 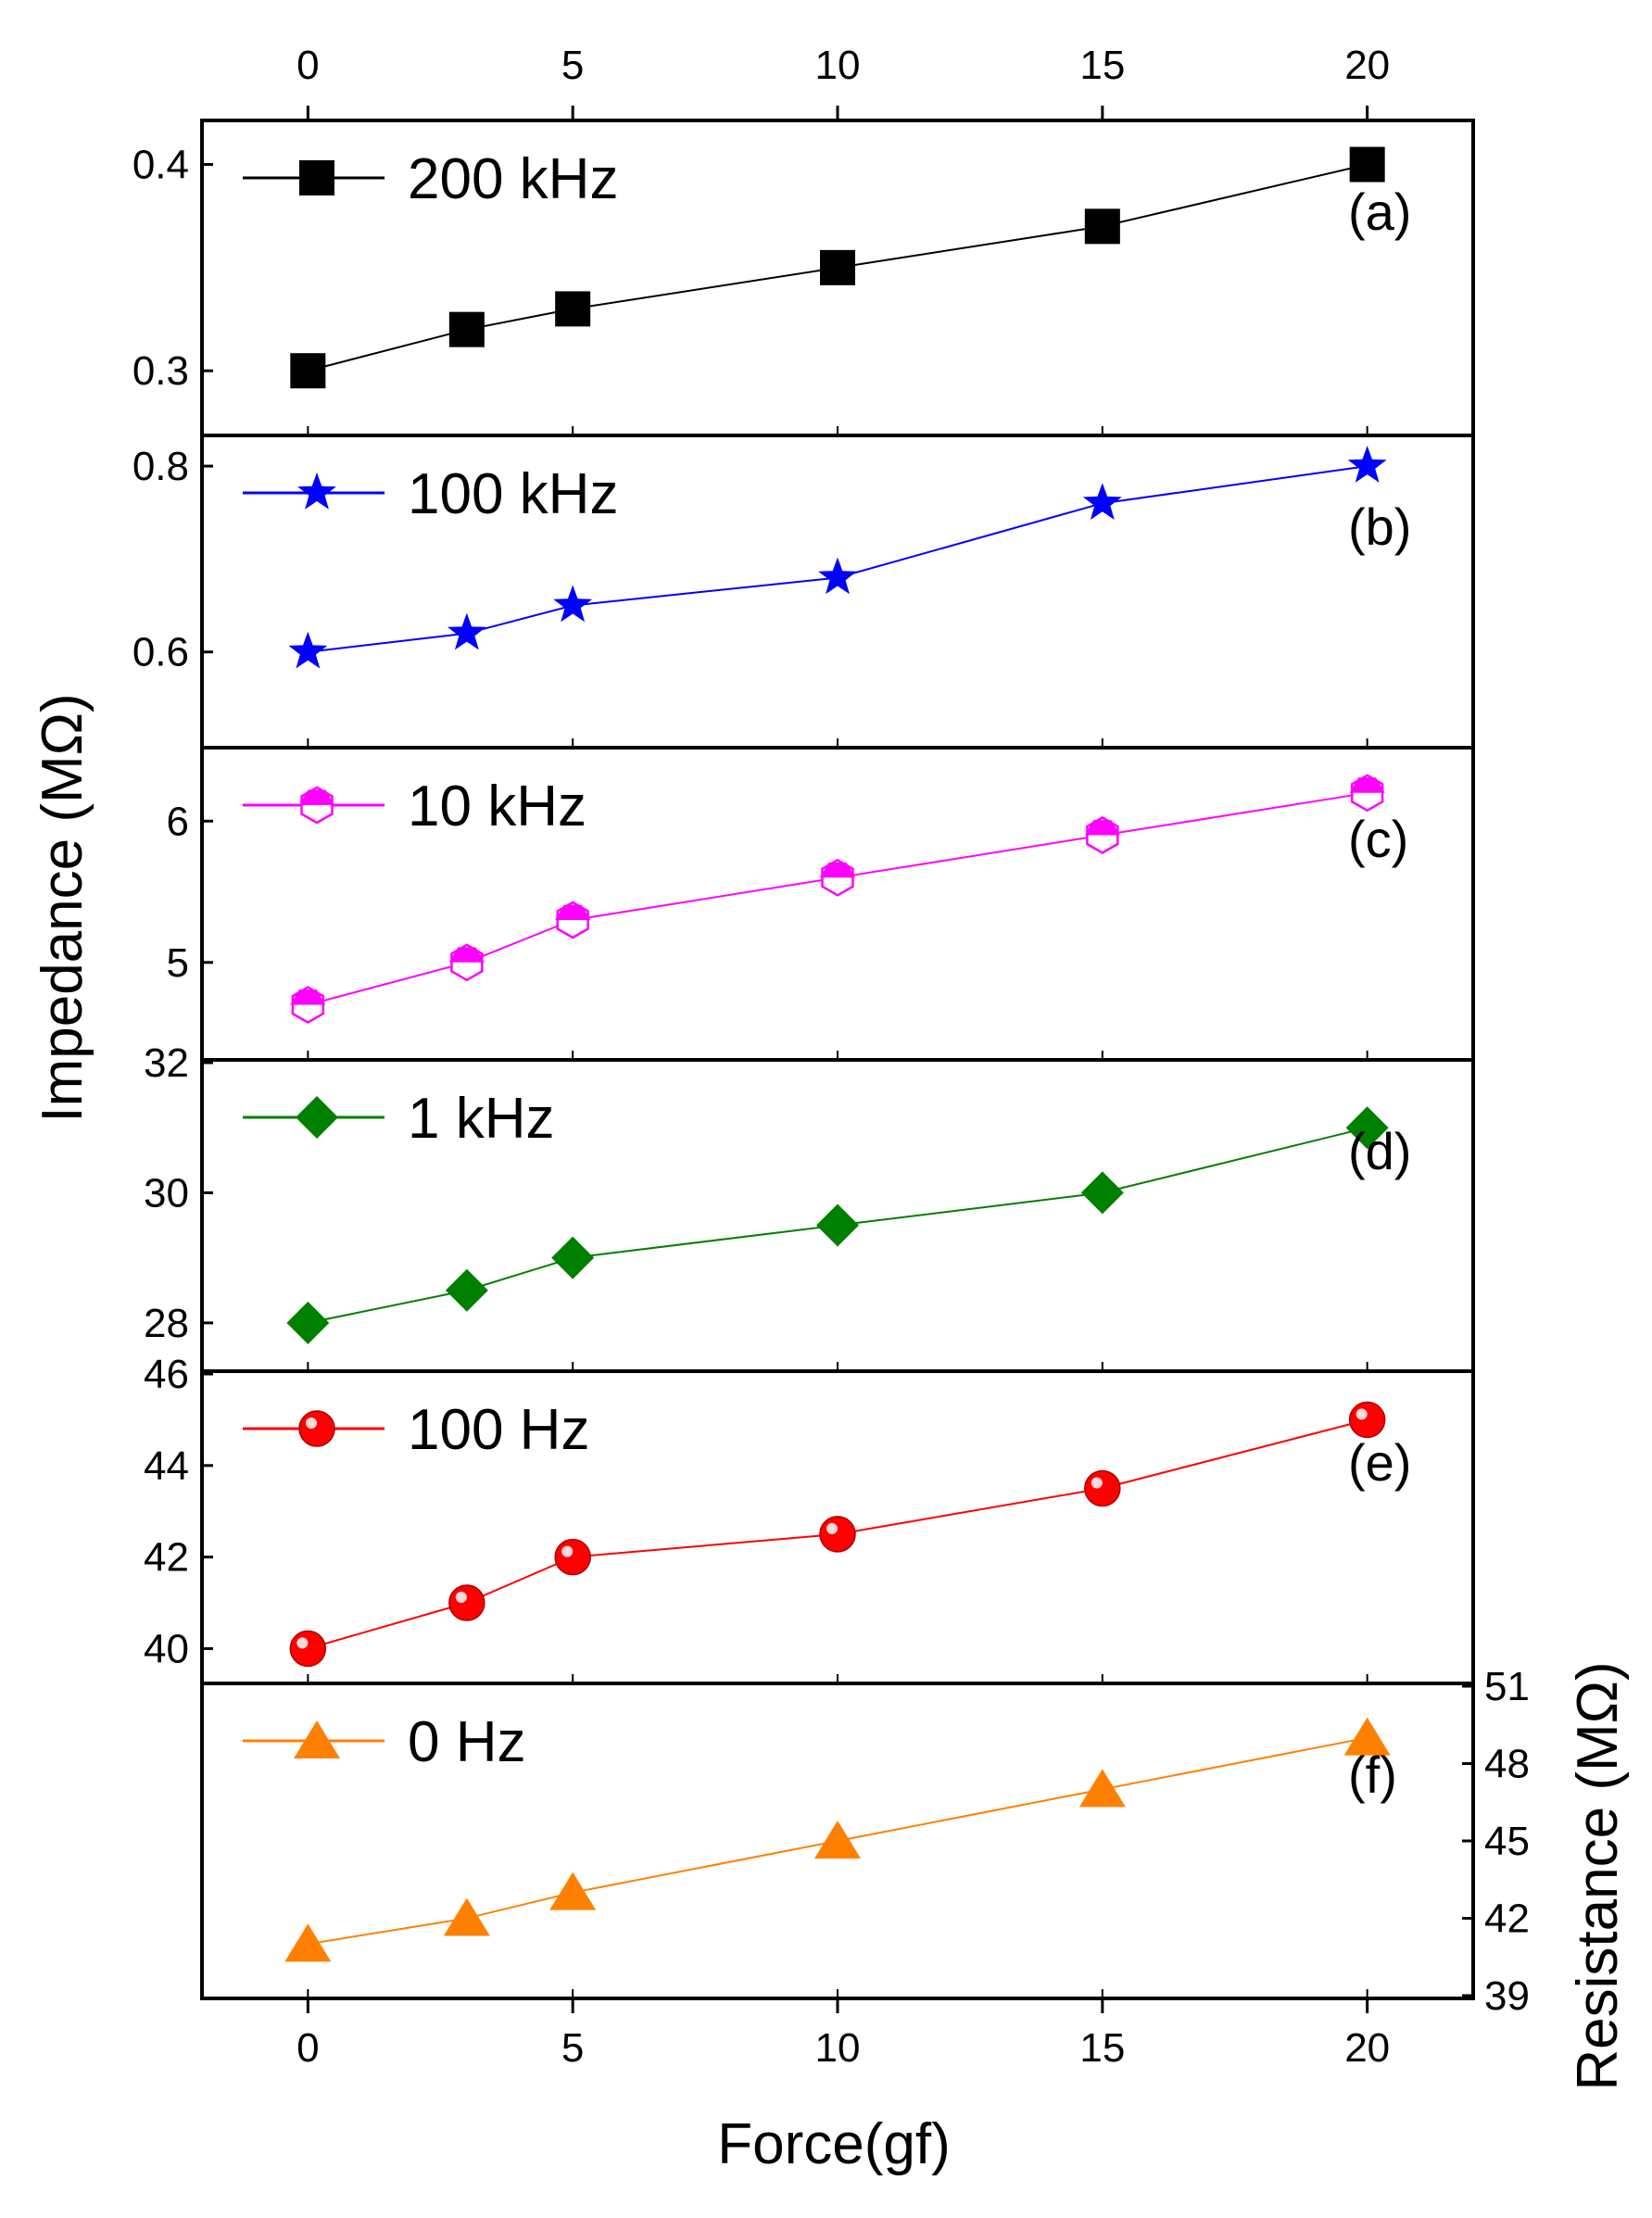 What do you see at coordinates (499, 1430) in the screenshot?
I see `legend-label: 100 Hz` at bounding box center [499, 1430].